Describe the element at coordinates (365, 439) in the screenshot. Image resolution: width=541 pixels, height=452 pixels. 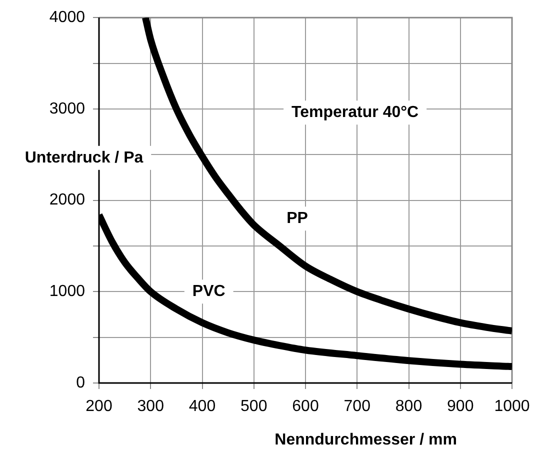
I see `x-axis-title: Nenndurchmesser / mm` at that location.